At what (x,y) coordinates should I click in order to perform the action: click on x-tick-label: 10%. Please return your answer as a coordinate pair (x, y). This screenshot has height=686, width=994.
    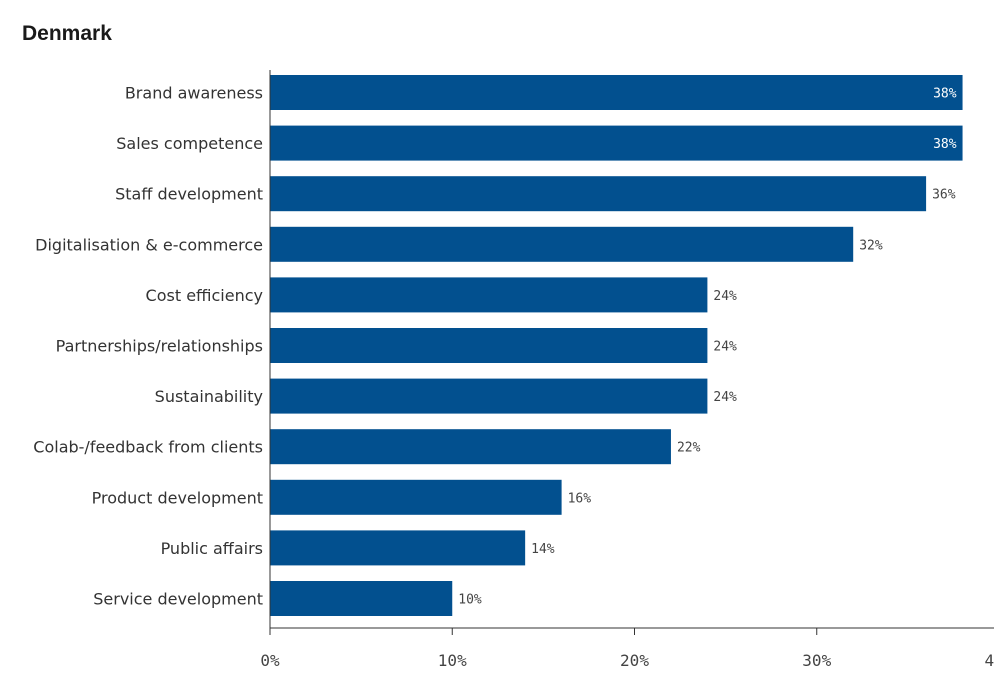
    Looking at the image, I should click on (452, 660).